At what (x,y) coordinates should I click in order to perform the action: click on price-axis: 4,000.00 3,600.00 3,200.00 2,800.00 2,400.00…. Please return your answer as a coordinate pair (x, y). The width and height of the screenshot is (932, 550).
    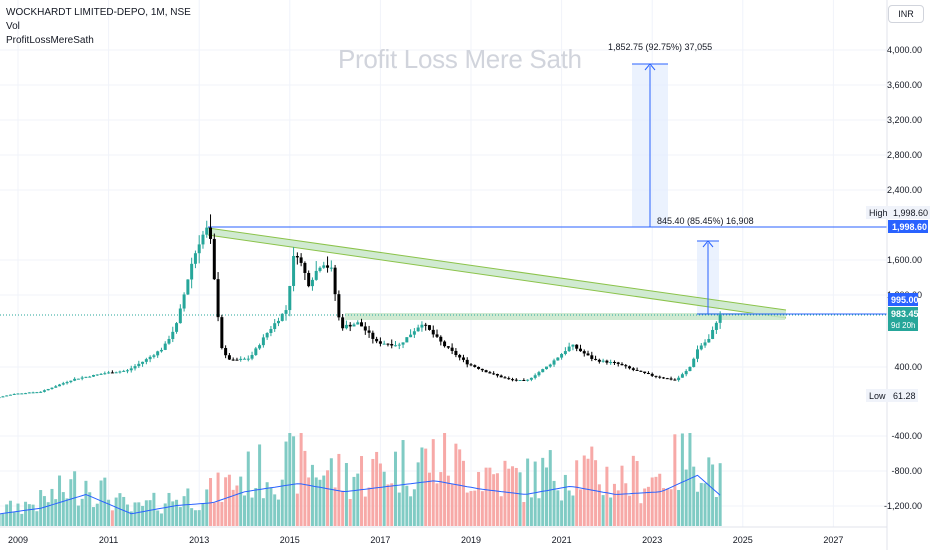
    Looking at the image, I should click on (903, 278).